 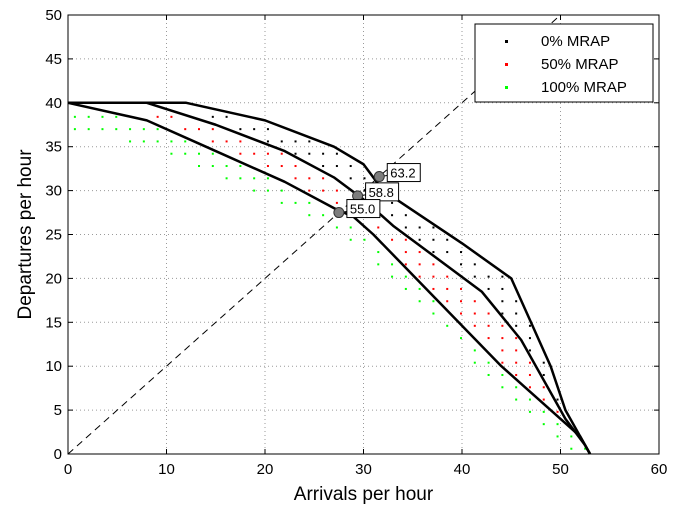 I want to click on y-tick-label: 40, so click(x=53, y=103).